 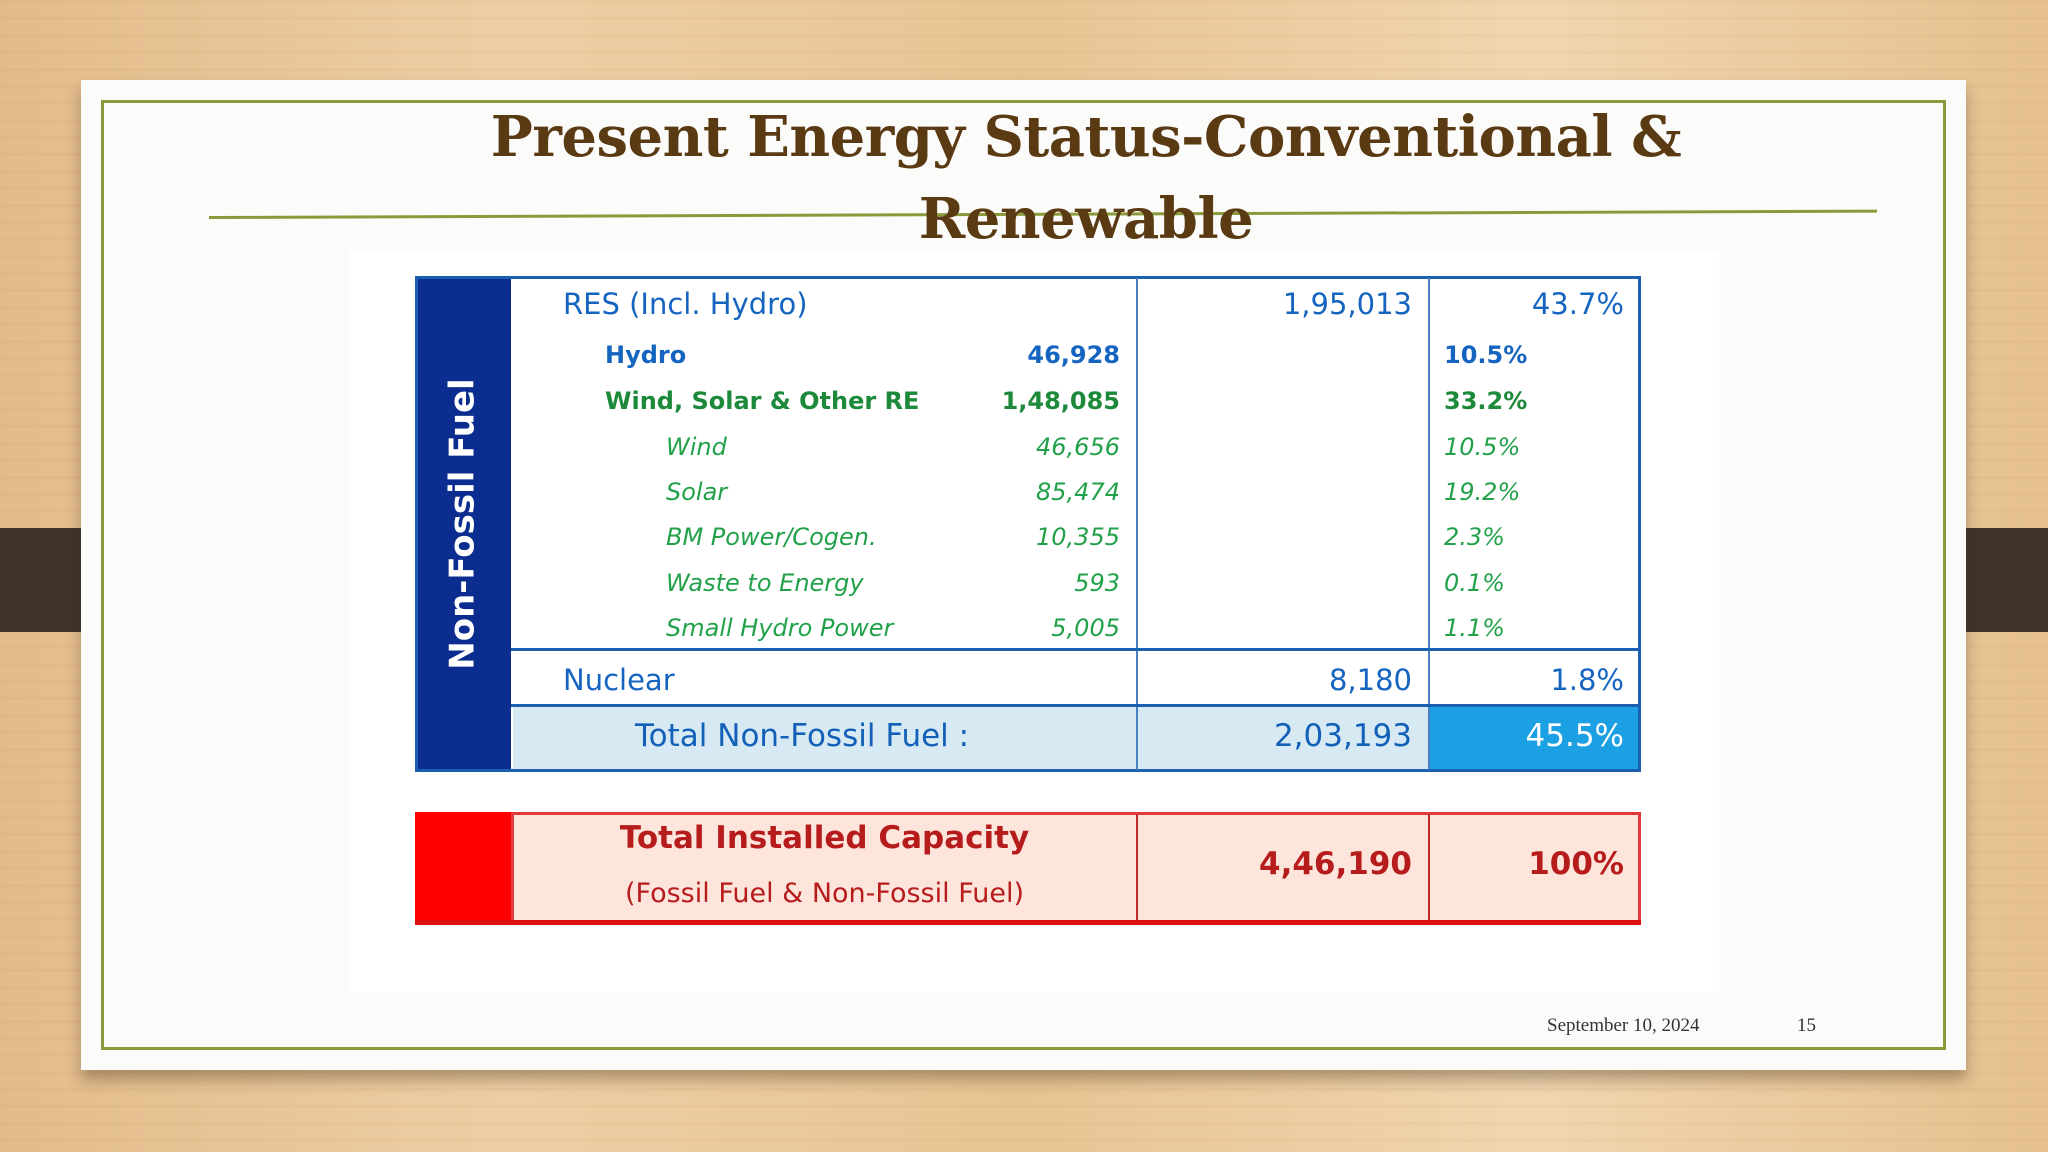 What do you see at coordinates (1474, 628) in the screenshot?
I see `item-pct: 1.1%` at bounding box center [1474, 628].